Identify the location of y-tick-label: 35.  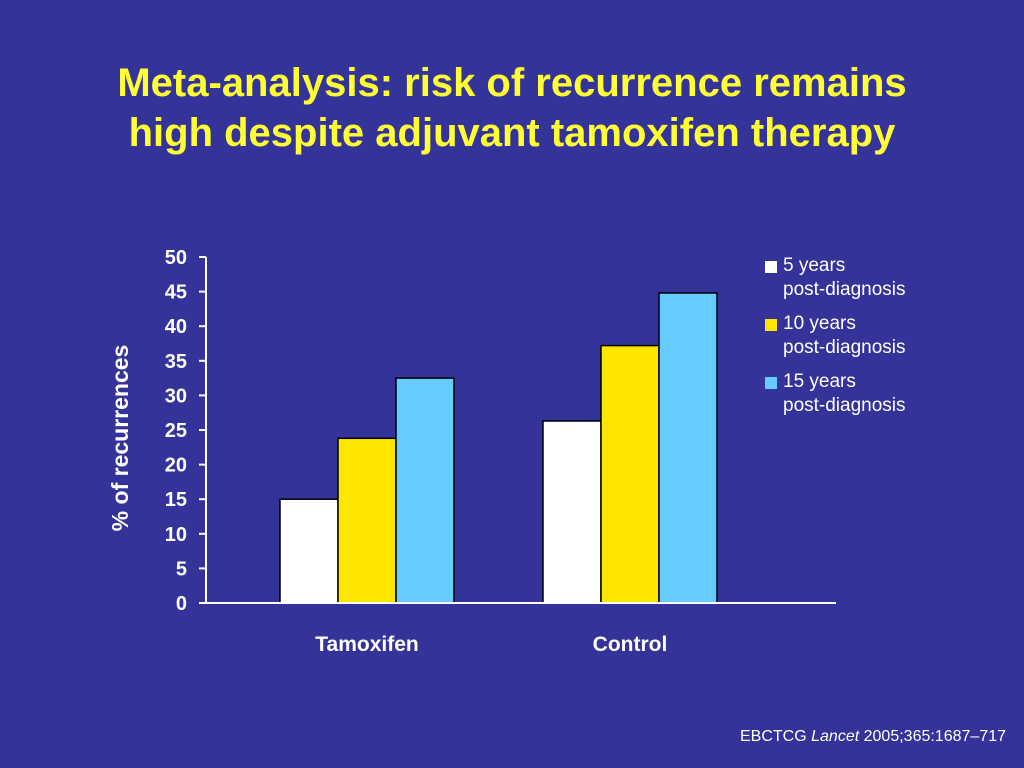
(176, 362).